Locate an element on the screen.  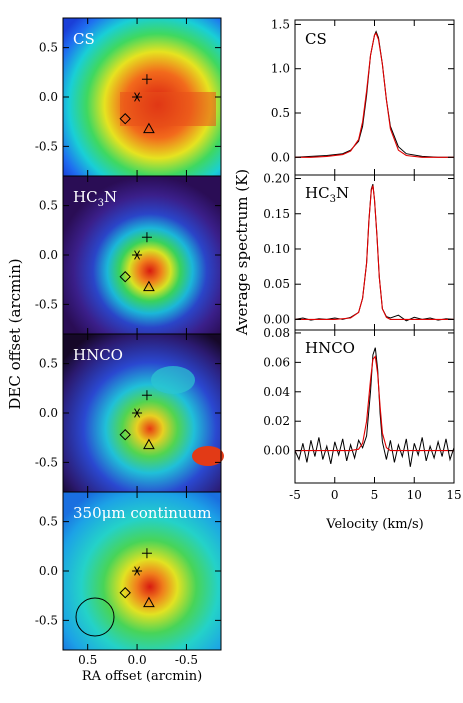
map-x-tick-label: 0.0 is located at coordinates (137, 660).